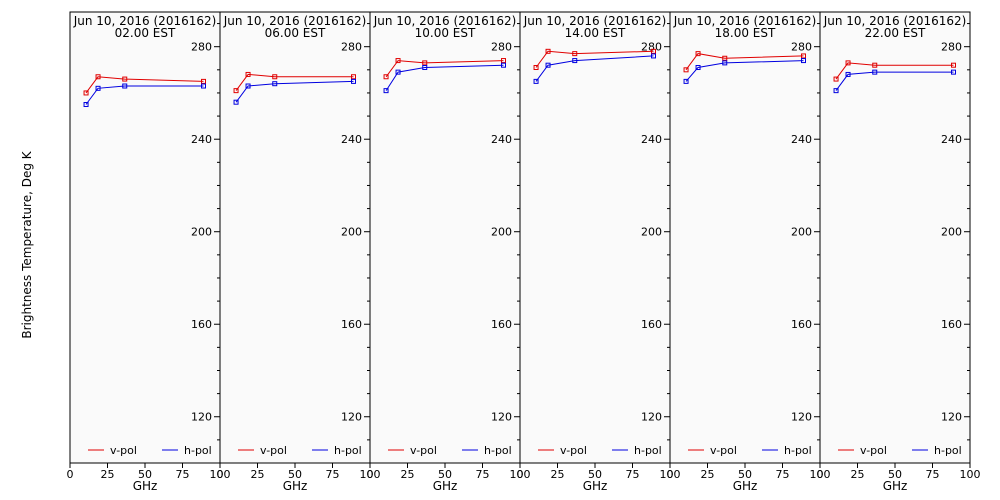 The height and width of the screenshot is (500, 1000). What do you see at coordinates (445, 33) in the screenshot?
I see `panel-subtitle: 10.00 EST` at bounding box center [445, 33].